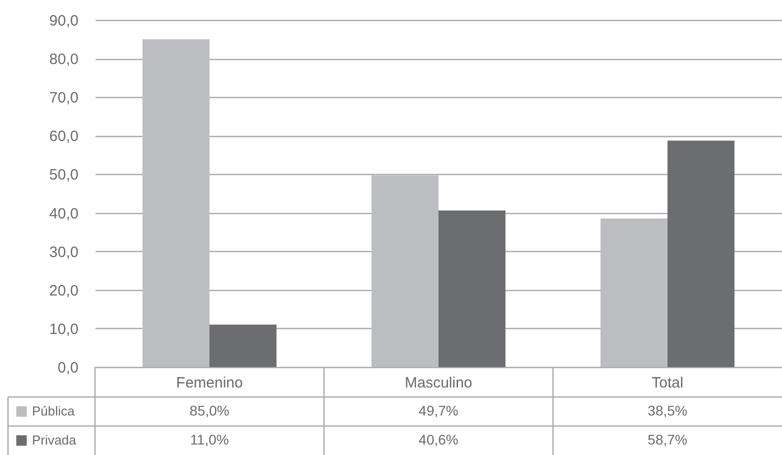 The image size is (782, 455). I want to click on legend-label: Privada, so click(54, 440).